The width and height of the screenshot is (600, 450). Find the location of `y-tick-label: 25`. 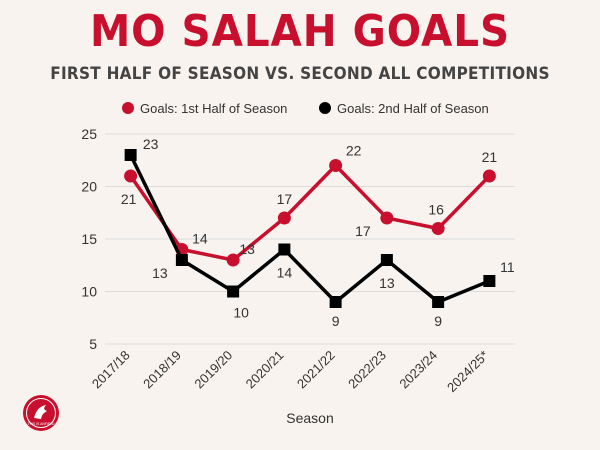

y-tick-label: 25 is located at coordinates (89, 134).